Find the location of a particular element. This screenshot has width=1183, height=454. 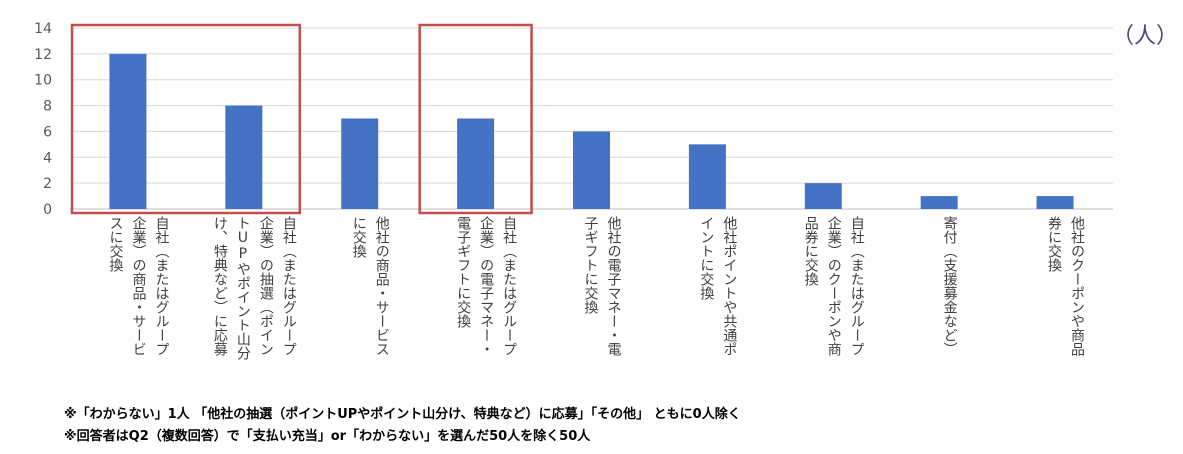

y-tick-label: 10 is located at coordinates (43, 81).